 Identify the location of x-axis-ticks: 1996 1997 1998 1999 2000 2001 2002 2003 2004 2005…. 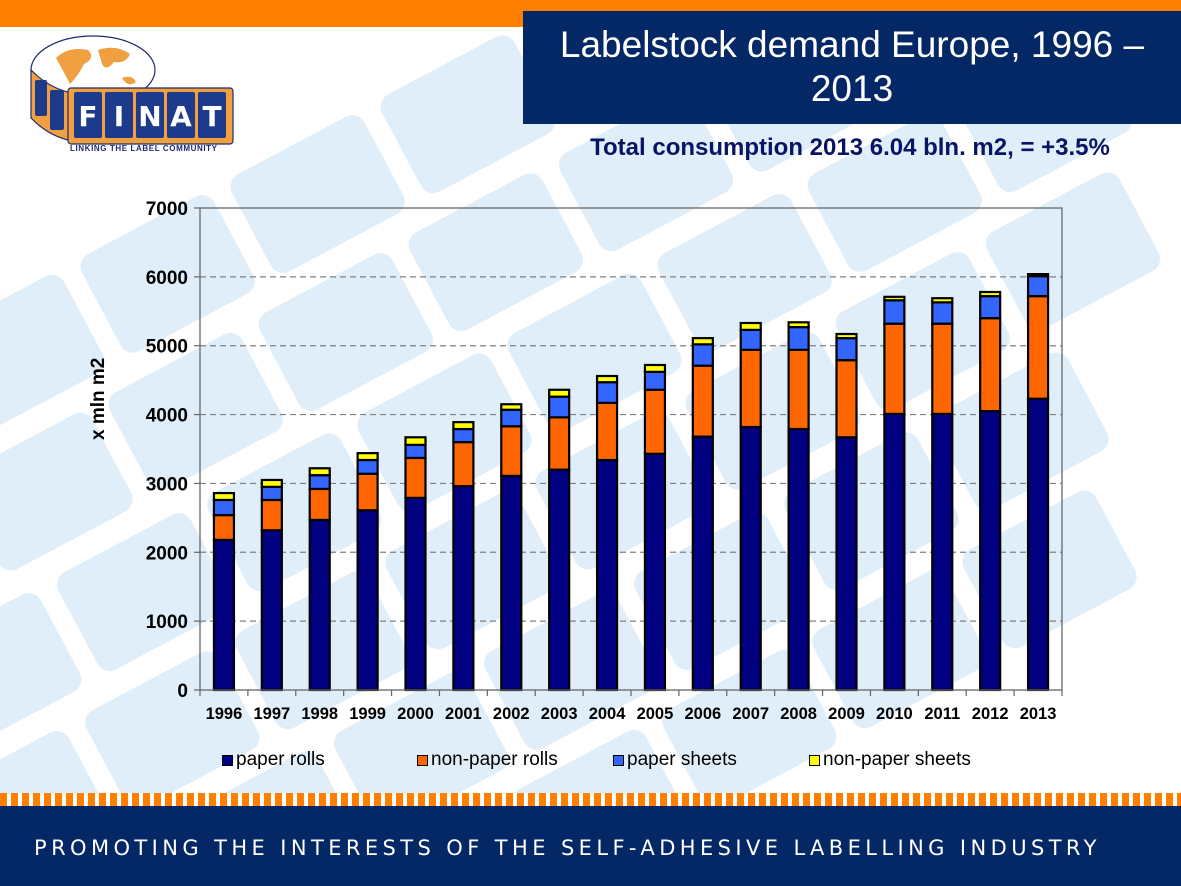
(631, 706).